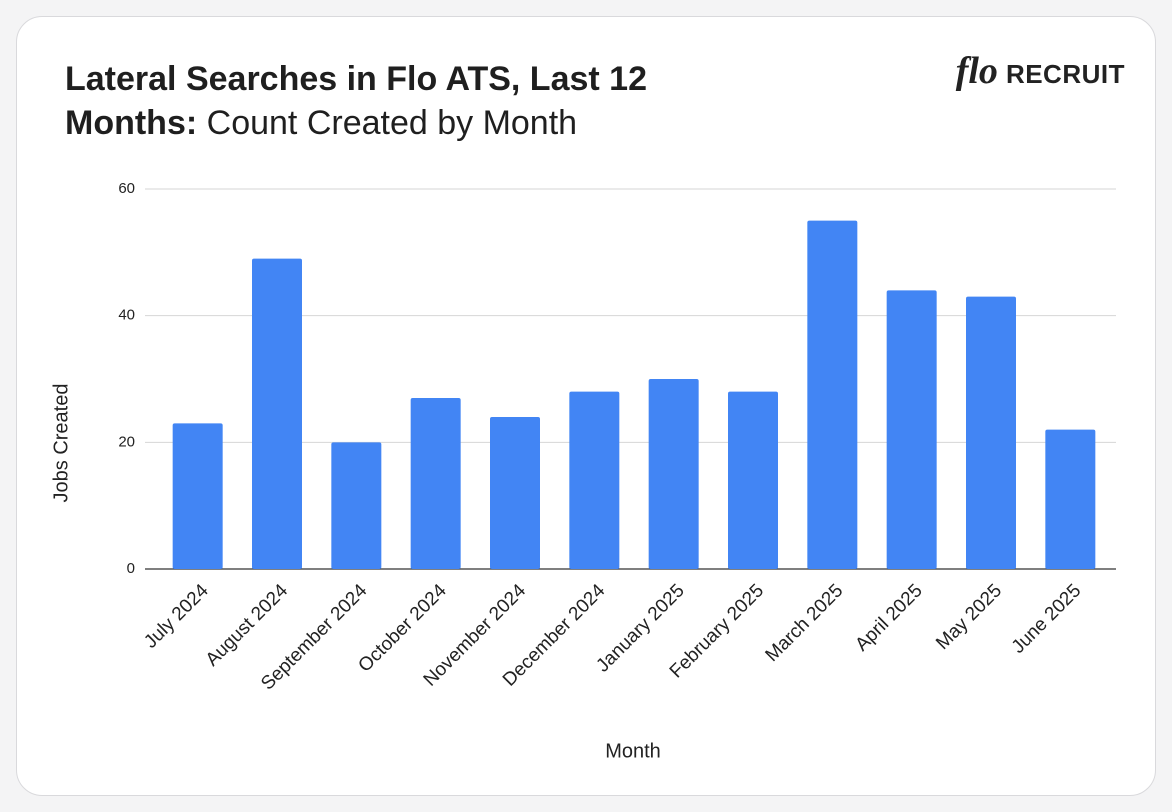 This screenshot has width=1172, height=812. I want to click on y-tick-label: 40, so click(126, 315).